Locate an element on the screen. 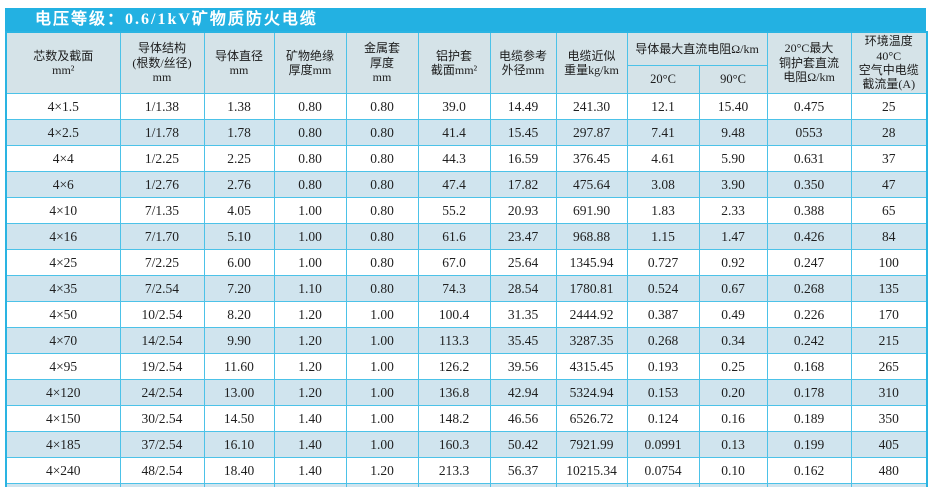 The image size is (930, 487). table-cell: 44.3 is located at coordinates (454, 158).